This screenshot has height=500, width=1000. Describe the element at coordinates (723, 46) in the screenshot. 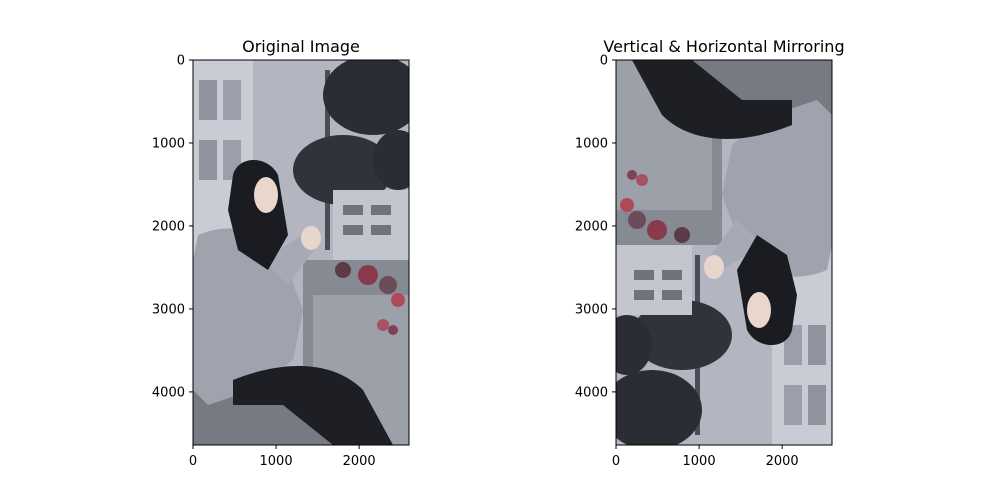

I see `axes-title: Vertical & Horizontal Mirroring` at that location.